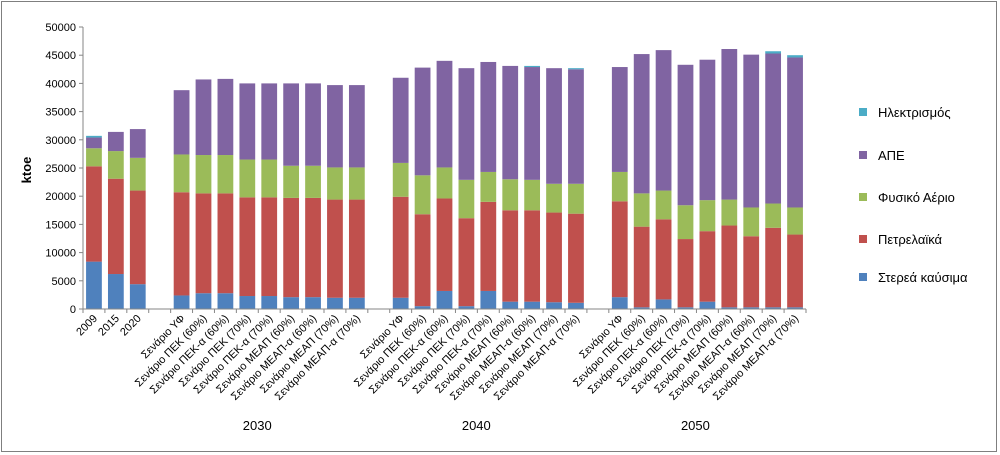 The image size is (1000, 455). Describe the element at coordinates (131, 326) in the screenshot. I see `x-tick-label: 2020` at that location.